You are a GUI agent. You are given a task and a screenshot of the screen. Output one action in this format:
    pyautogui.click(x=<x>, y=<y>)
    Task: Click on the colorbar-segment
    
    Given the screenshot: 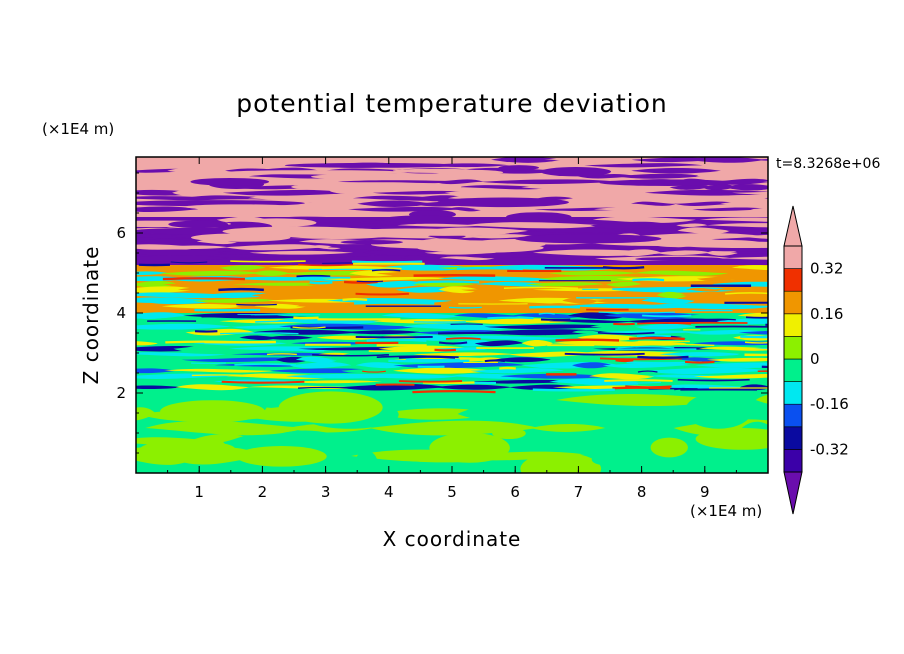 What is the action you would take?
    pyautogui.click(x=793, y=461)
    